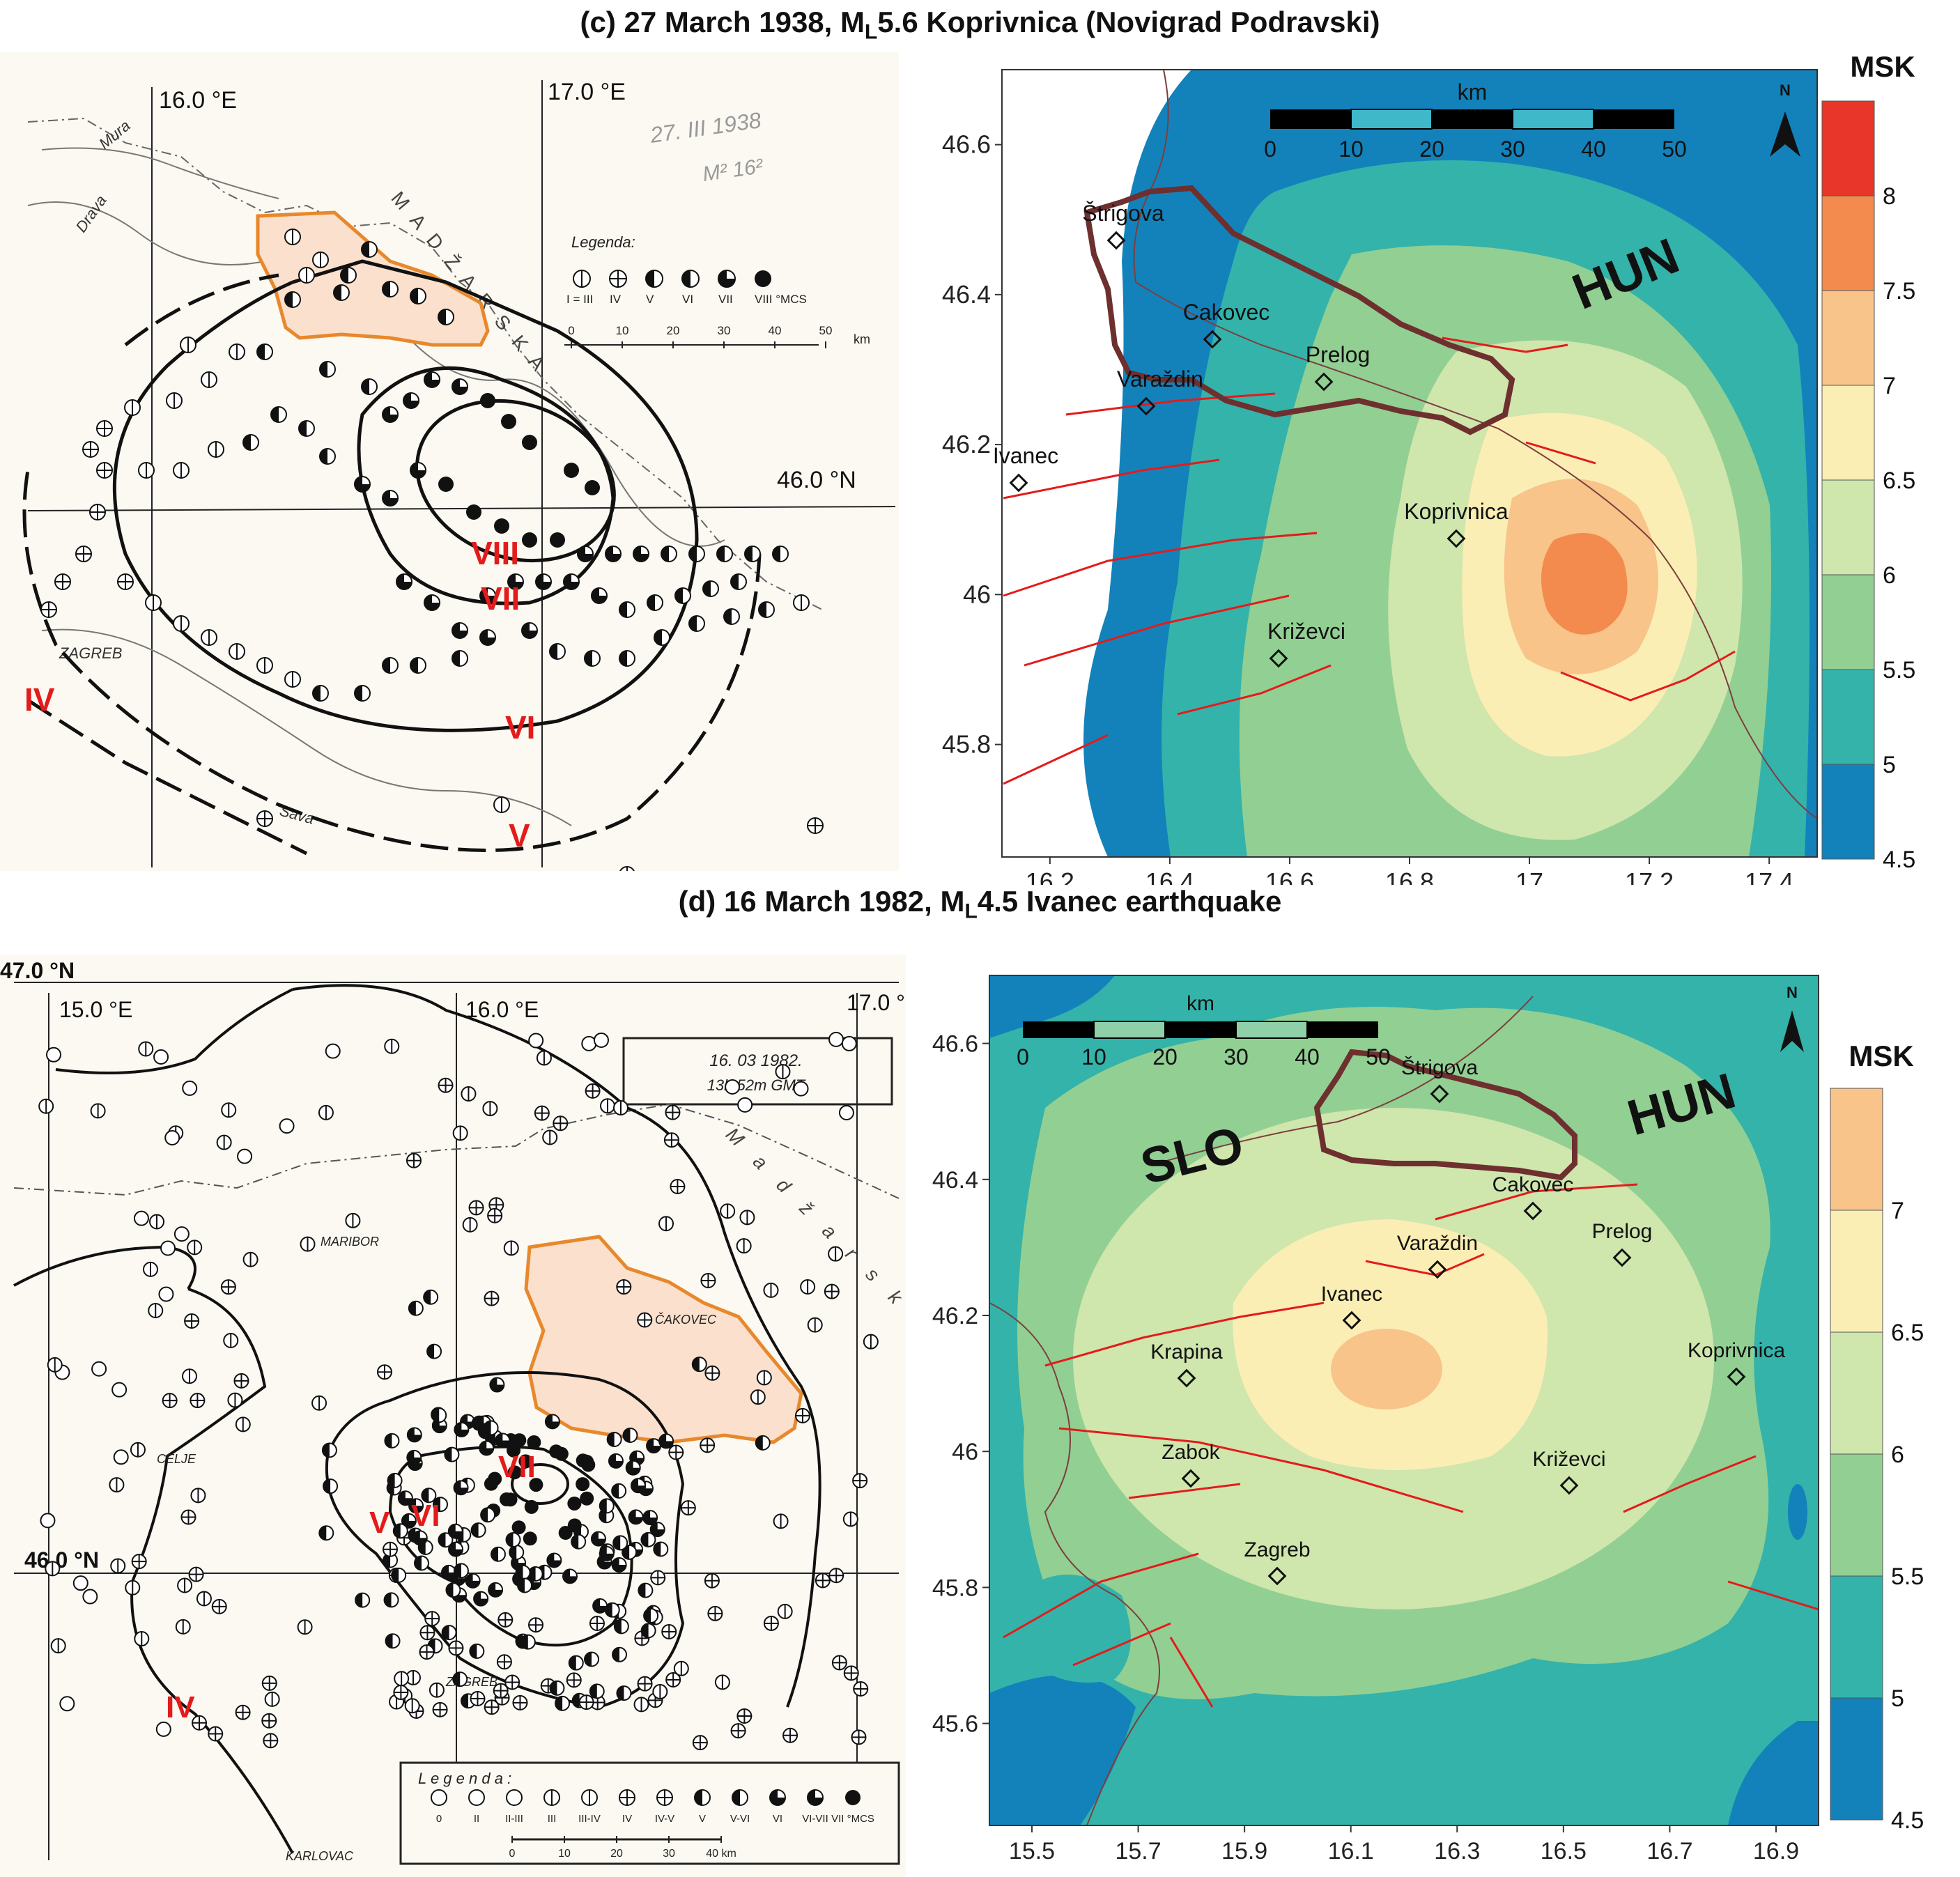 This screenshot has height=1877, width=1960. What do you see at coordinates (876, 1002) in the screenshot?
I see `lon-label-17: 17.0 °E` at bounding box center [876, 1002].